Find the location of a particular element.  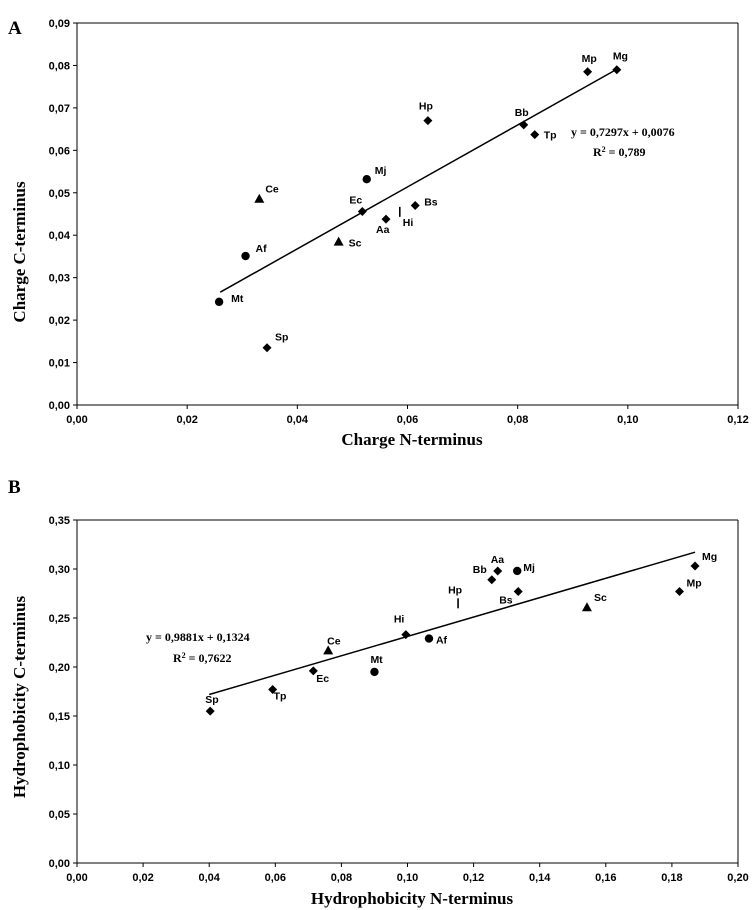

panel-a-point-sp is located at coordinates (267, 347).